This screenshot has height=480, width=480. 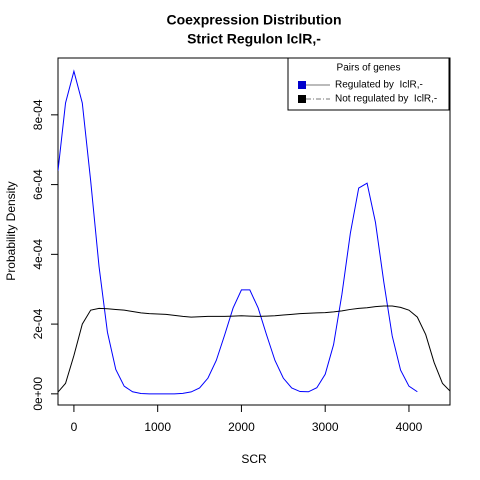 What do you see at coordinates (253, 20) in the screenshot?
I see `chart-title: Coexpression Distribution` at bounding box center [253, 20].